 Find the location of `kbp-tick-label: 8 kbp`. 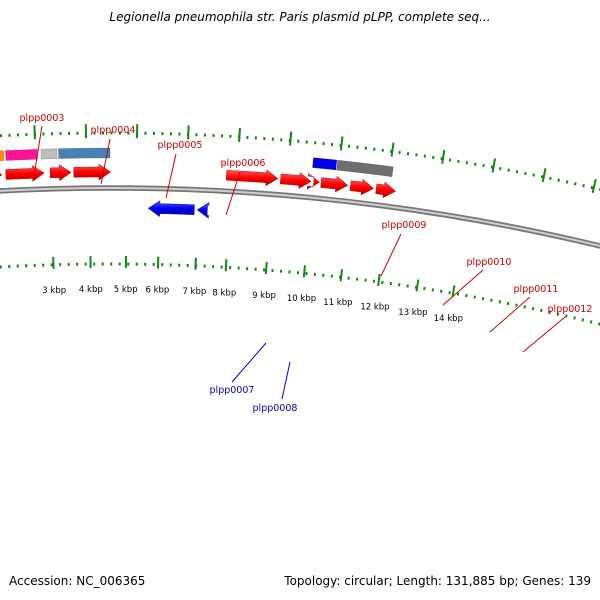

kbp-tick-label: 8 kbp is located at coordinates (224, 293).